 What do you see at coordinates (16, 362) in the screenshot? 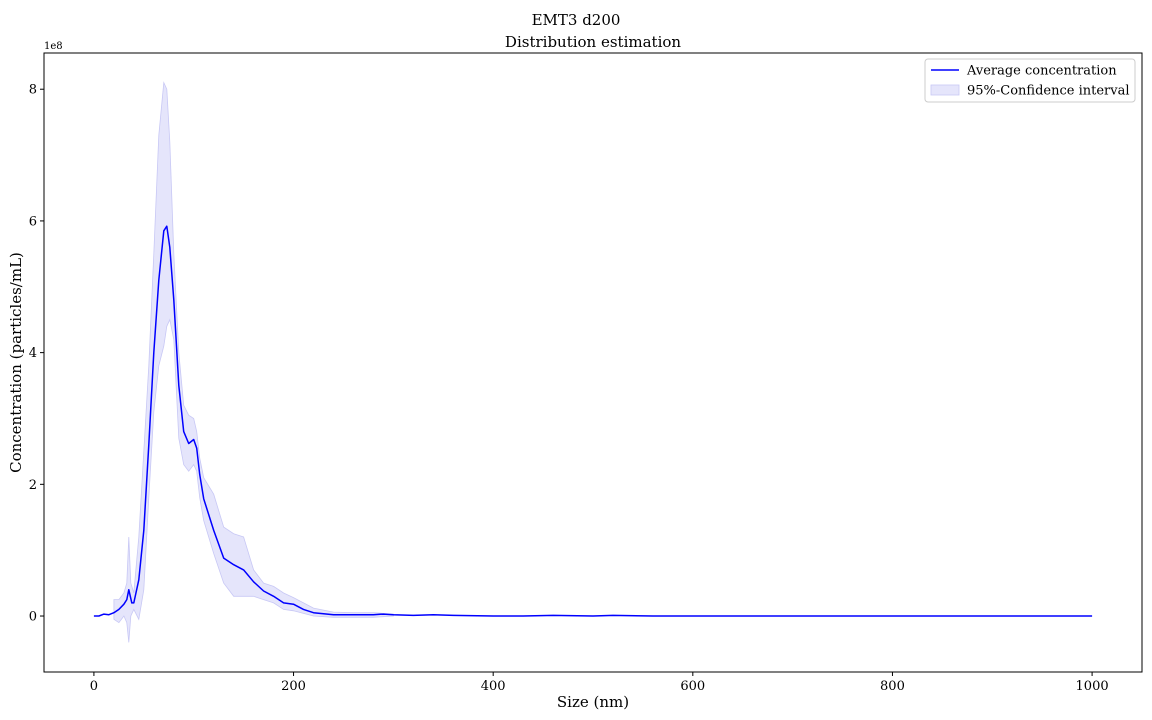
I see `y-axis-label: Concentration (particles/mL)` at bounding box center [16, 362].